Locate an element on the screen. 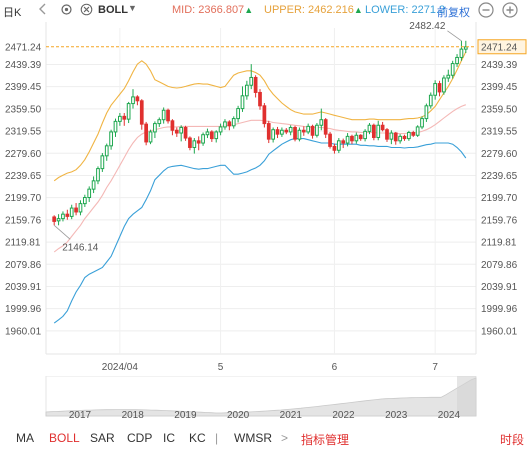  chevron-down-icon: ▼ is located at coordinates (132, 8).